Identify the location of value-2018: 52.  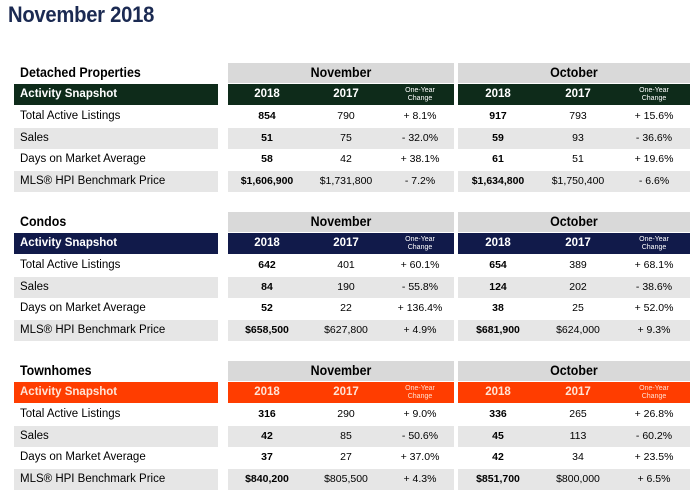
(267, 308).